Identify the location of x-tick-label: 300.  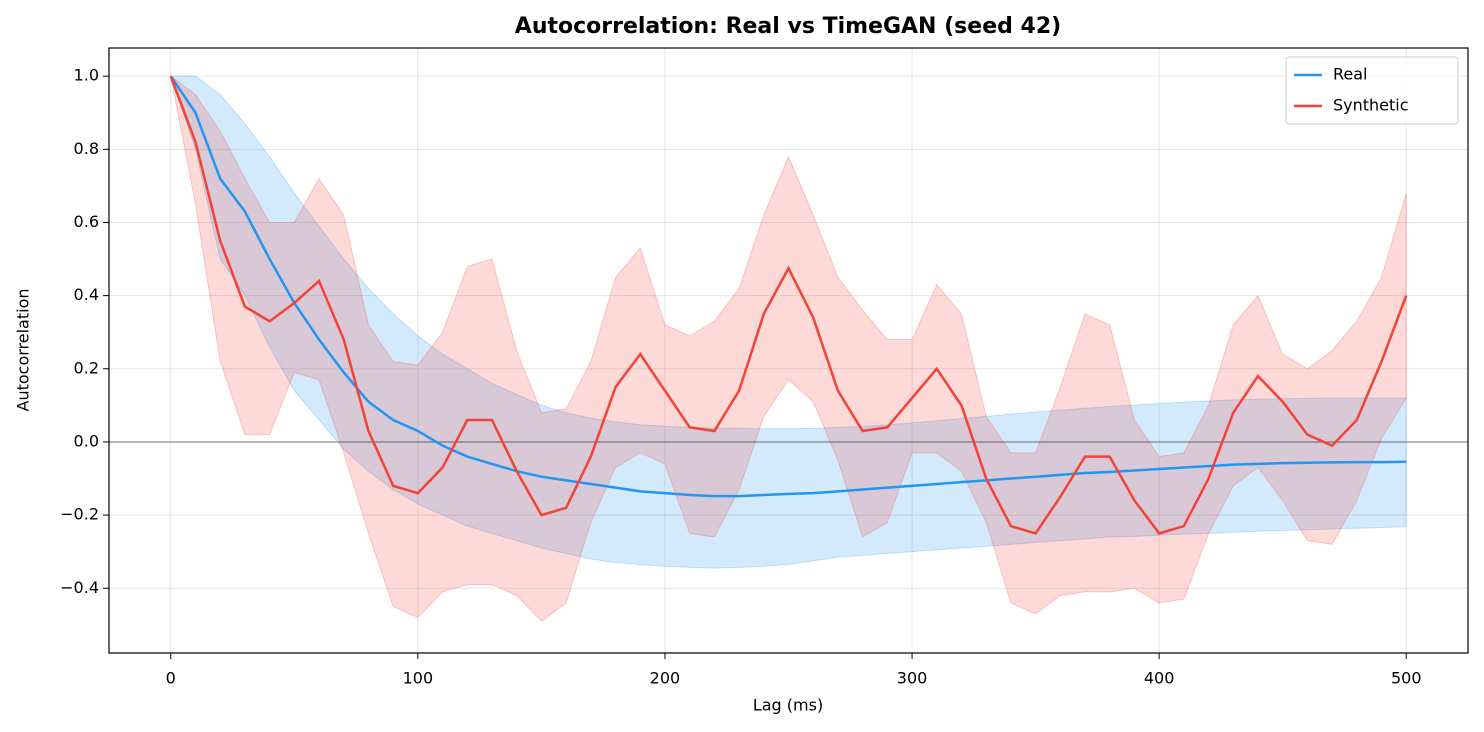
(912, 678).